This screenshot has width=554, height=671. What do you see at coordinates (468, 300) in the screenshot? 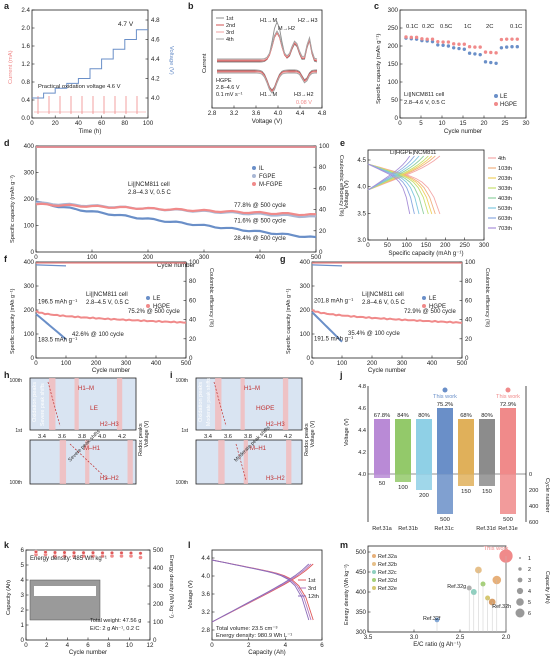
I see `panel-g-ytick-label: 60` at bounding box center [468, 300].